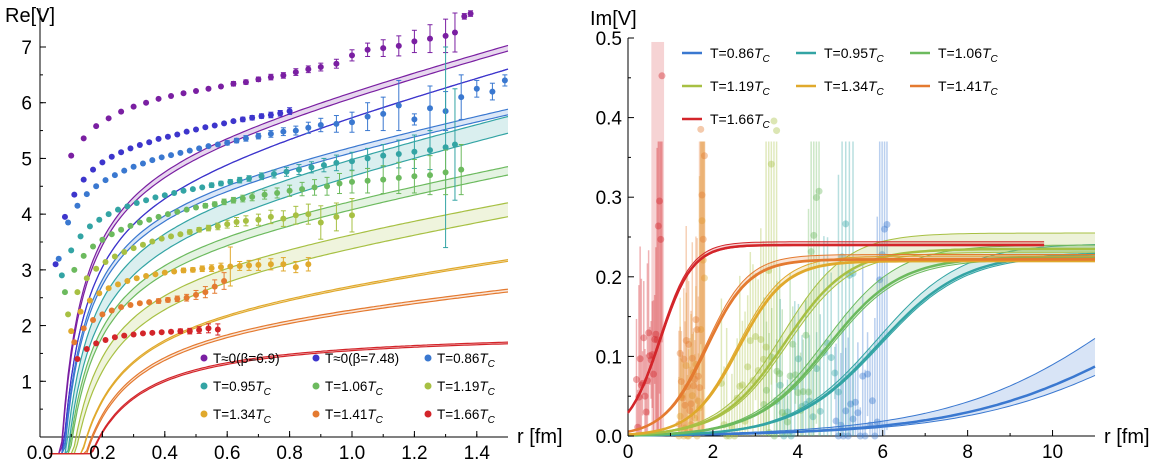  I want to click on fit-curve-upper, so click(279, 371).